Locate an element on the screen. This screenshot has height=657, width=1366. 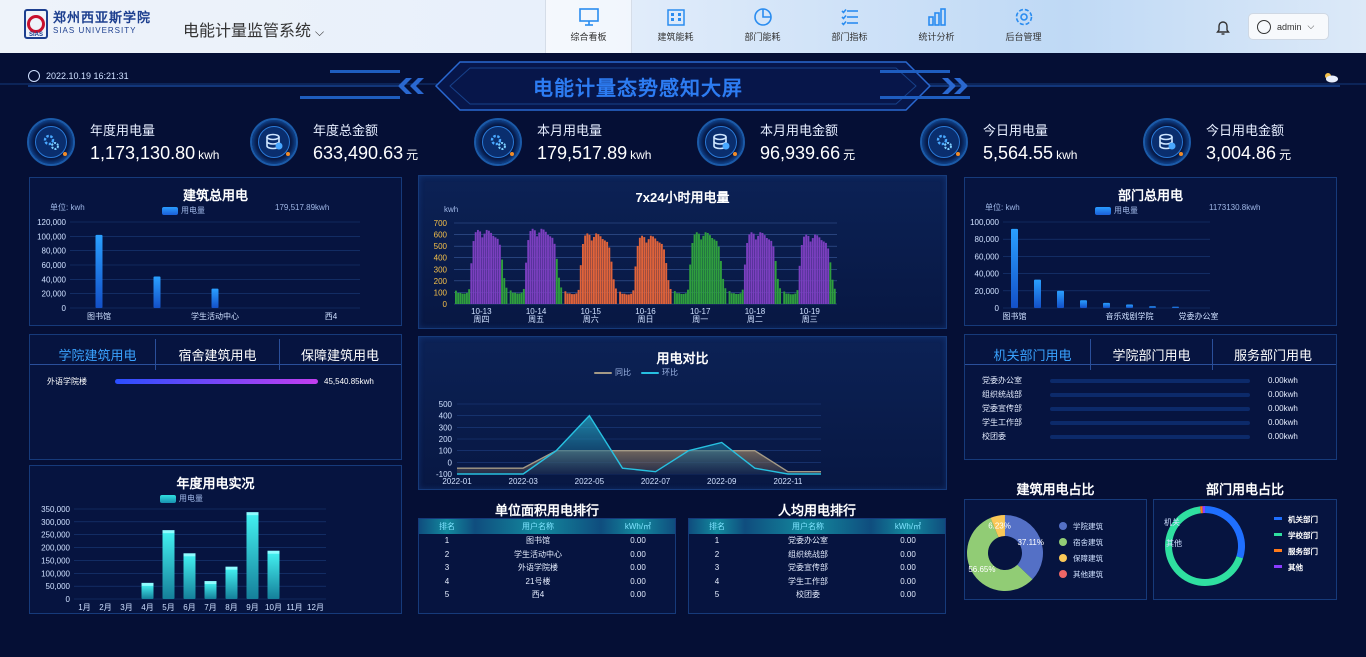
title-band-decoration is located at coordinates (683, 86).